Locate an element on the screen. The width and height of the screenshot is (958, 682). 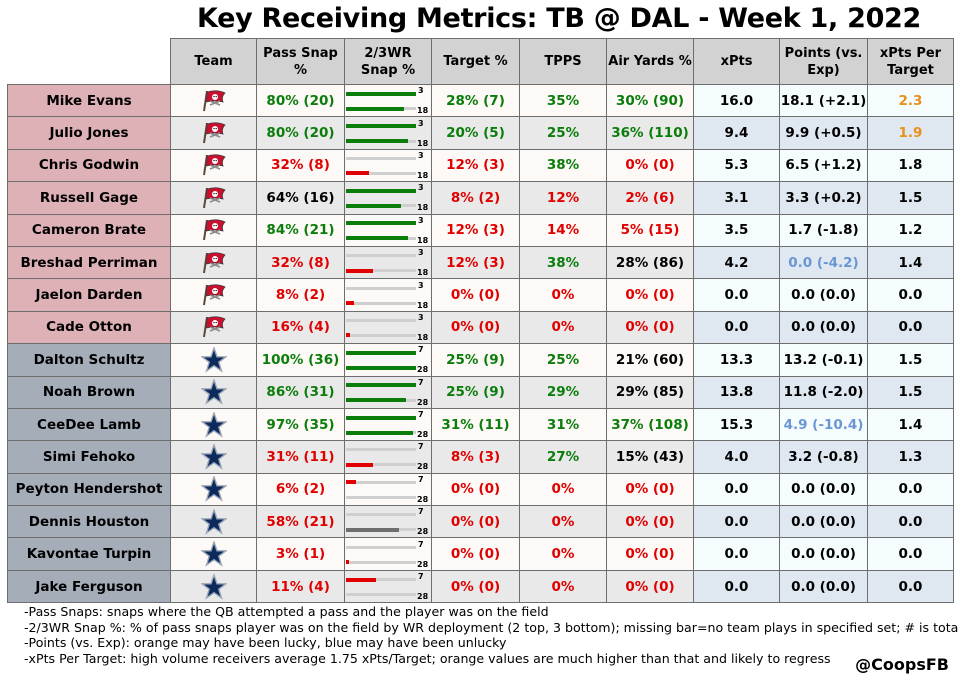
tpps-cell: 31% is located at coordinates (563, 424).